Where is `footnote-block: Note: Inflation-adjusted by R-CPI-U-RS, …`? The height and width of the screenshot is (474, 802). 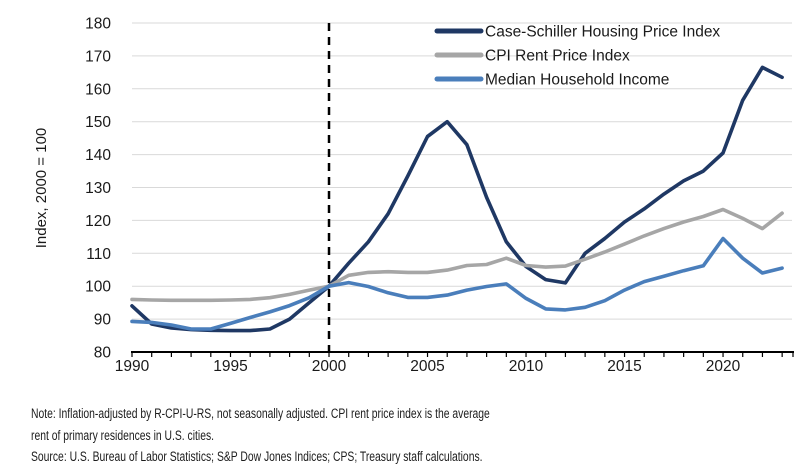 footnote-block: Note: Inflation-adjusted by R-CPI-U-RS, … is located at coordinates (411, 436).